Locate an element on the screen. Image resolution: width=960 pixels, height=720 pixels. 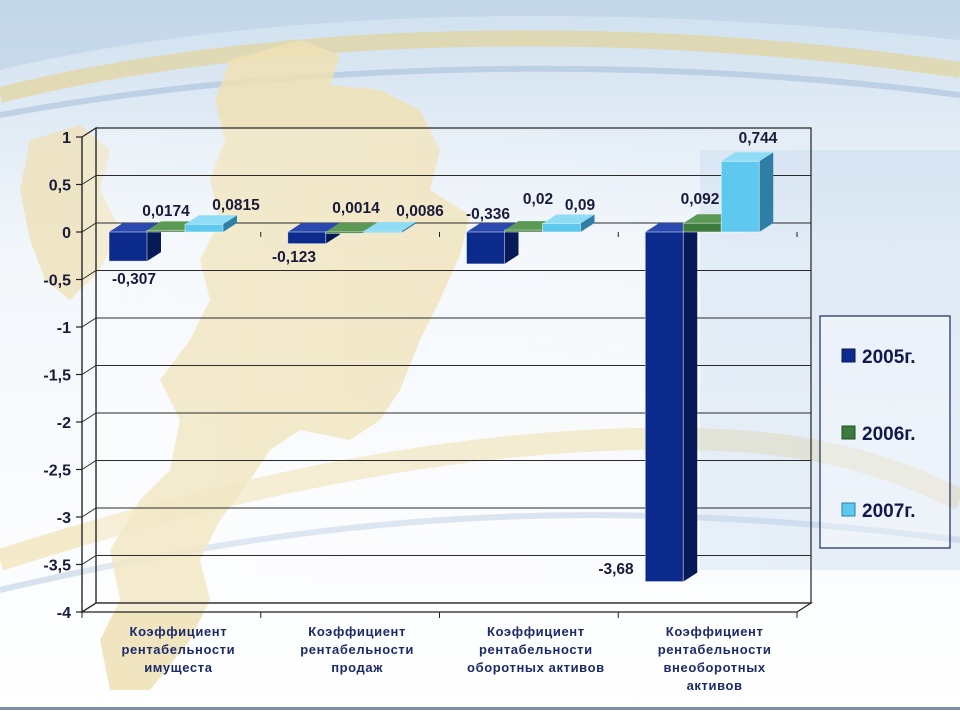
bar-value-label: 0,02 is located at coordinates (538, 199).